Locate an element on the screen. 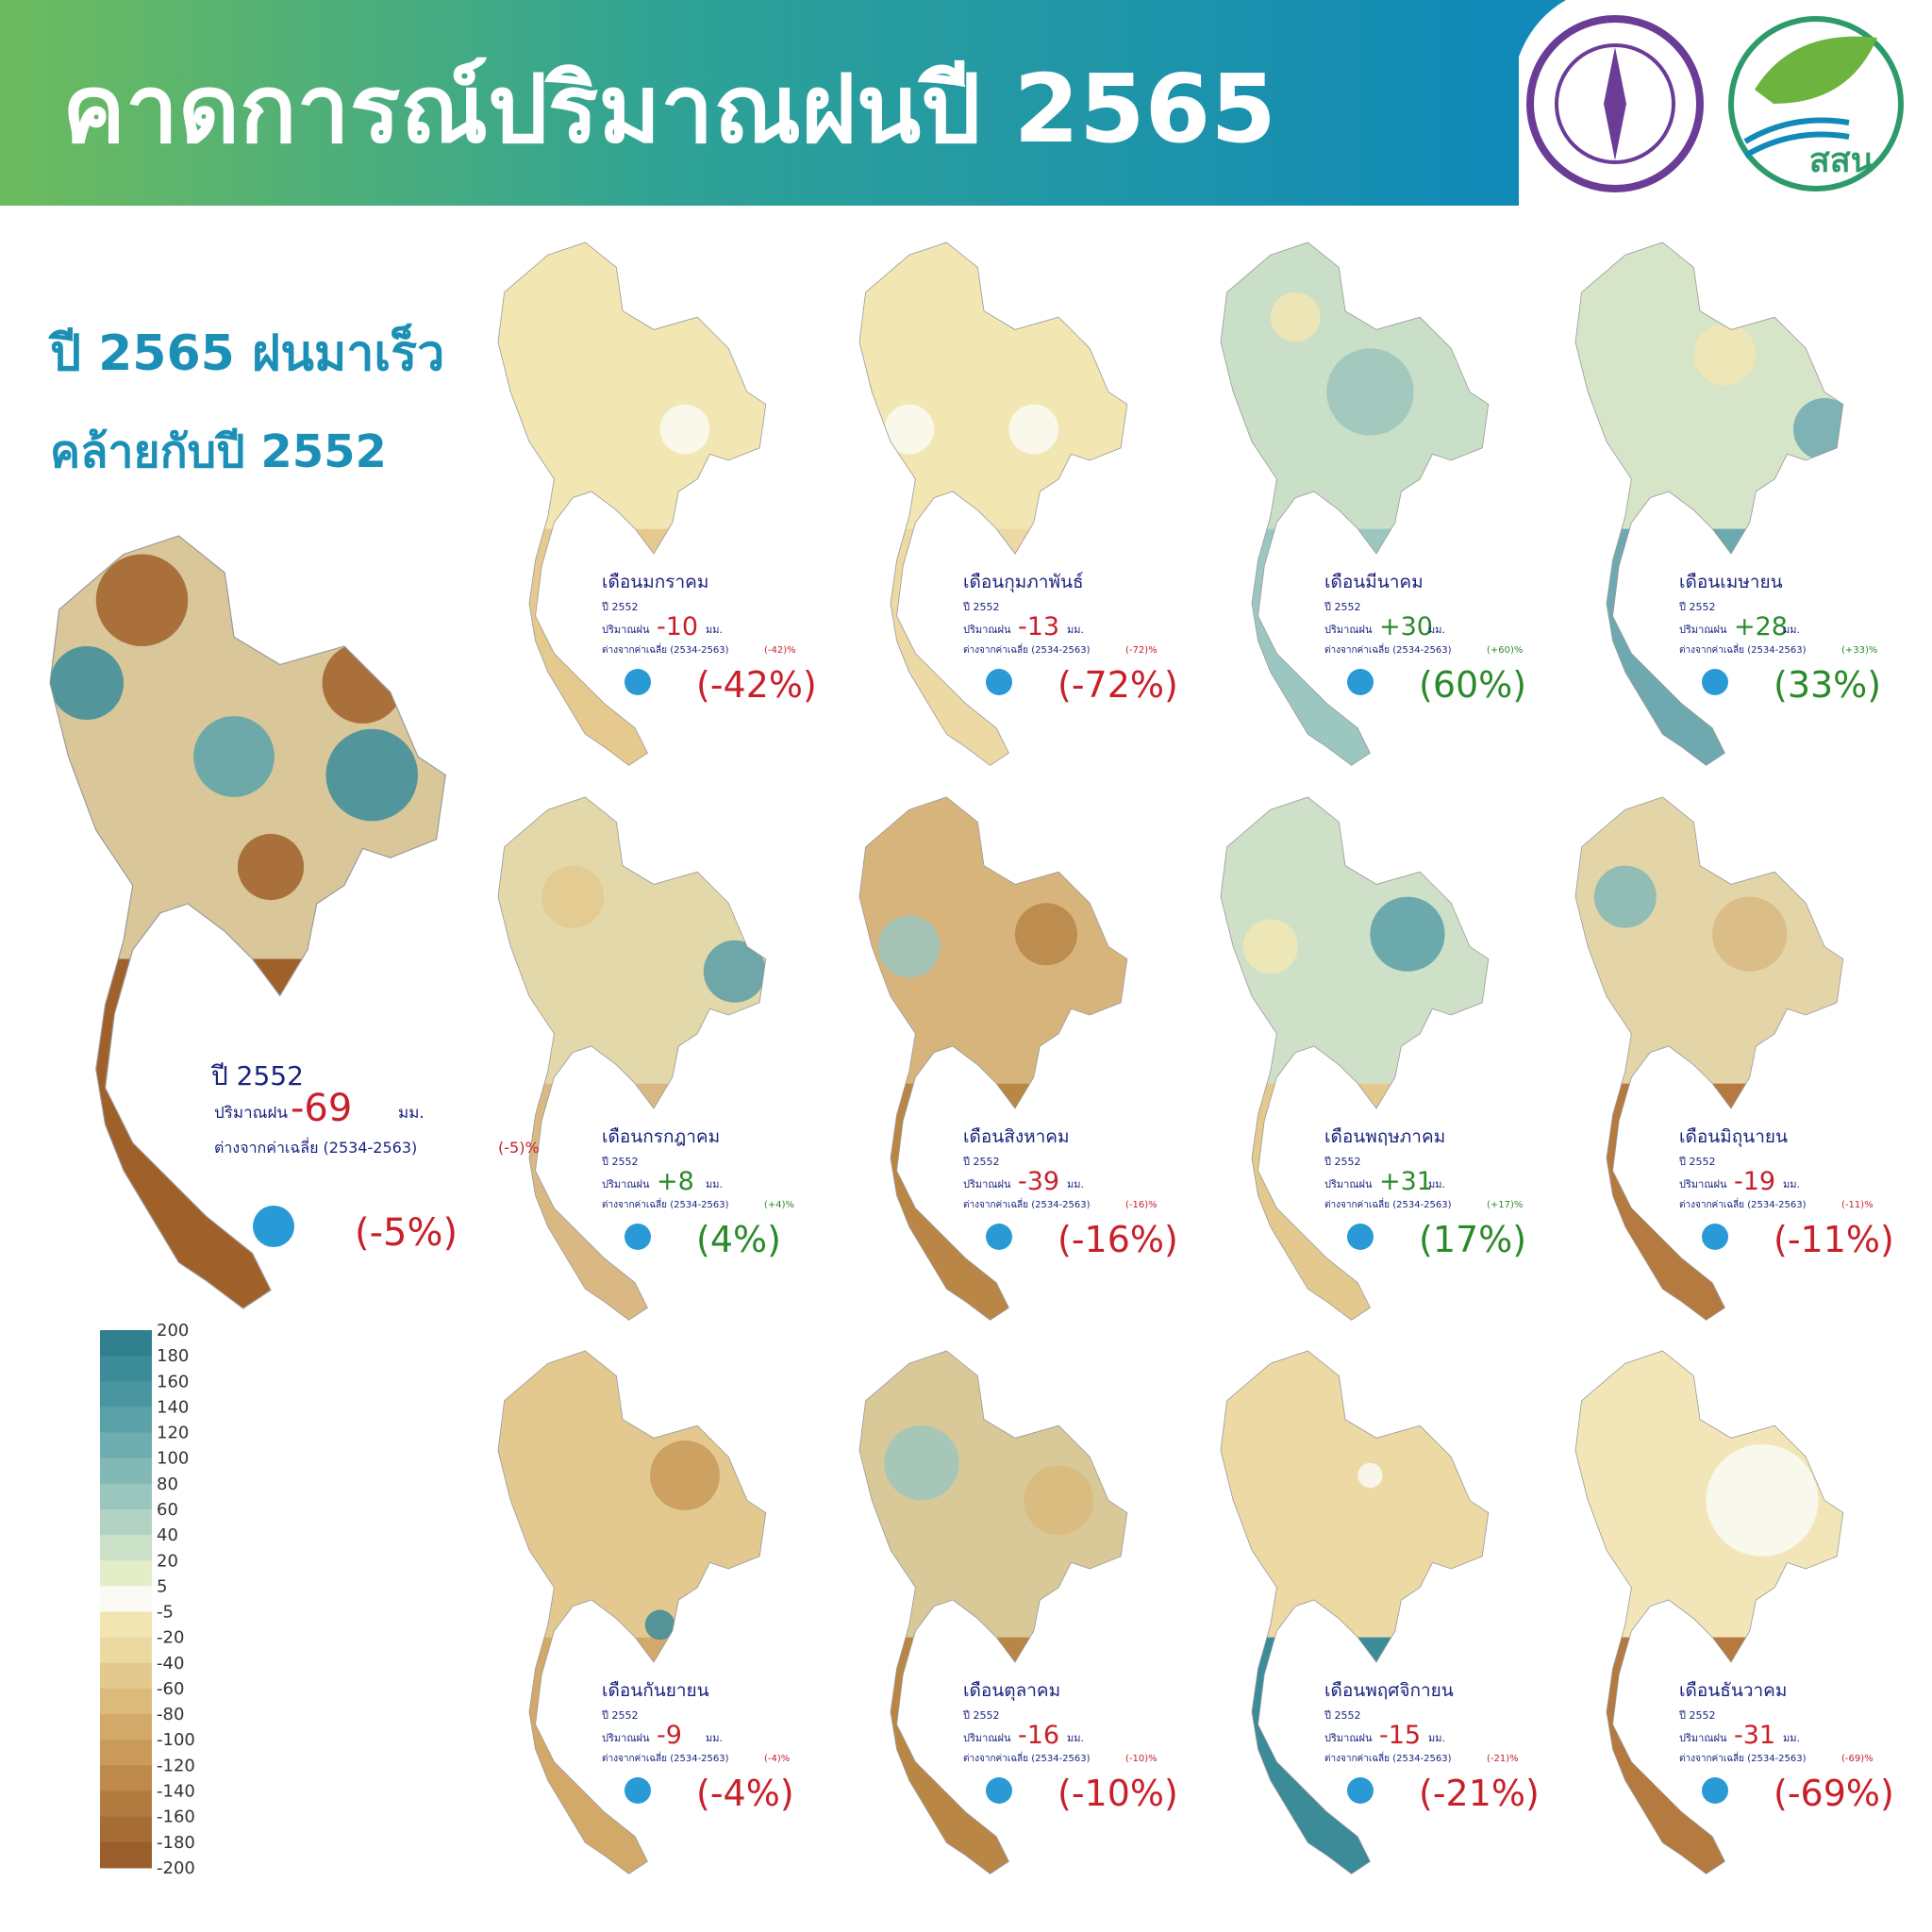  legend-label: 140 is located at coordinates (173, 1407).